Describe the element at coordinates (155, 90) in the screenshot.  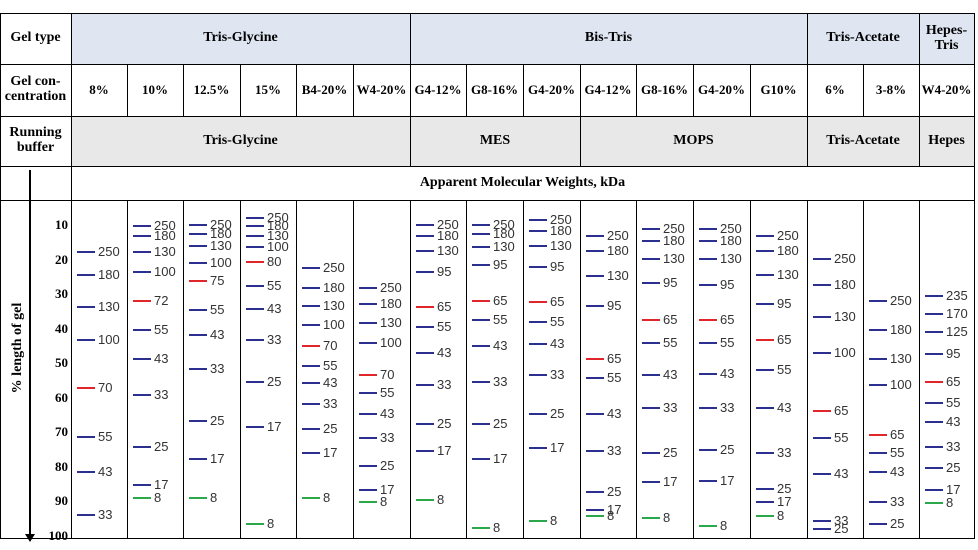
I see `gel-concentration-cell: 10%` at that location.